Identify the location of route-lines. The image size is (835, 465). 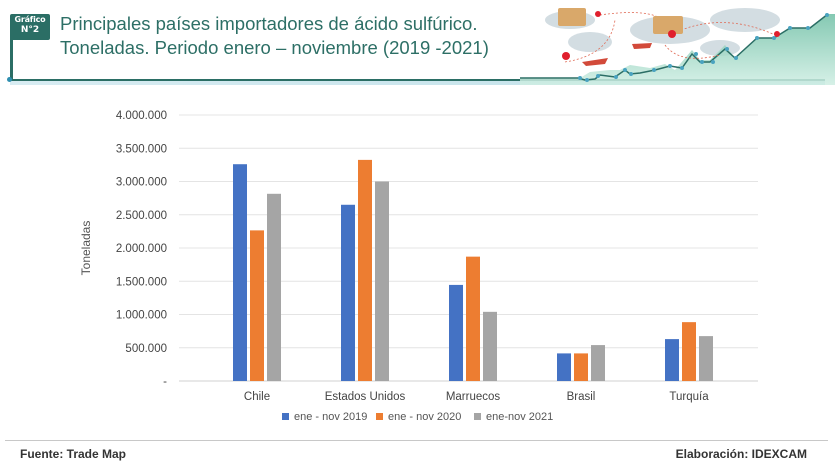
(670, 37).